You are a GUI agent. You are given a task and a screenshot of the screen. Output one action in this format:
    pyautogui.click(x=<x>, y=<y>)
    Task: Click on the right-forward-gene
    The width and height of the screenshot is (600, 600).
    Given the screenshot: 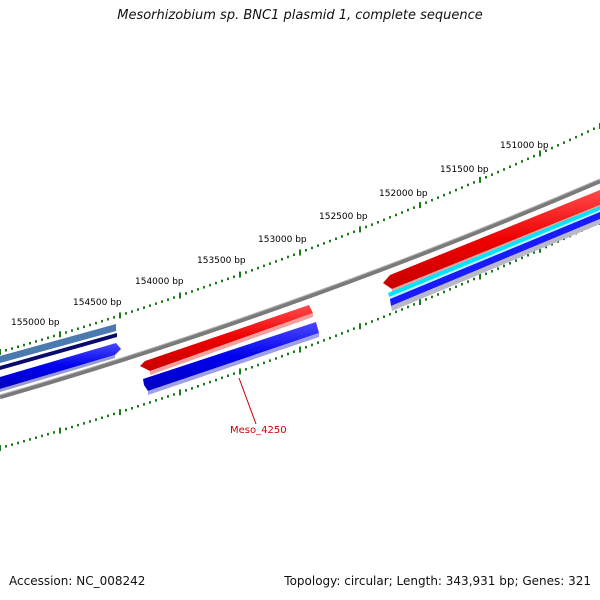 What is the action you would take?
    pyautogui.click(x=491, y=239)
    